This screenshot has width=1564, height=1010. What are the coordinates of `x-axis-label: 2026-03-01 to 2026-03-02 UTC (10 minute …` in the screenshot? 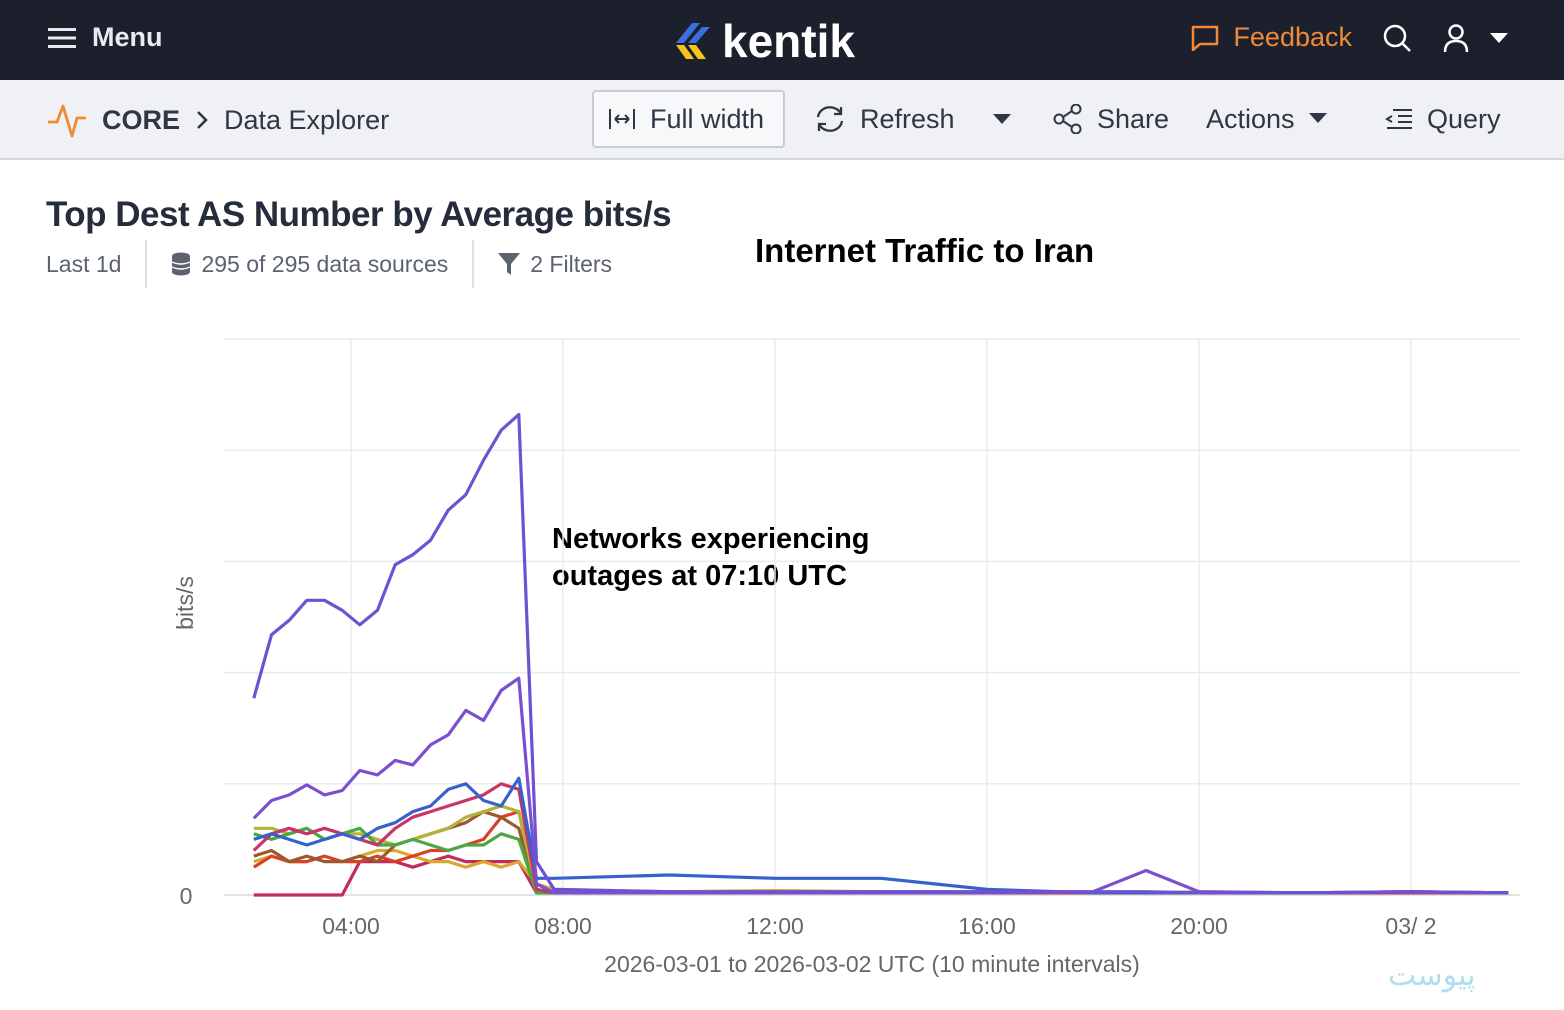 It's located at (872, 964).